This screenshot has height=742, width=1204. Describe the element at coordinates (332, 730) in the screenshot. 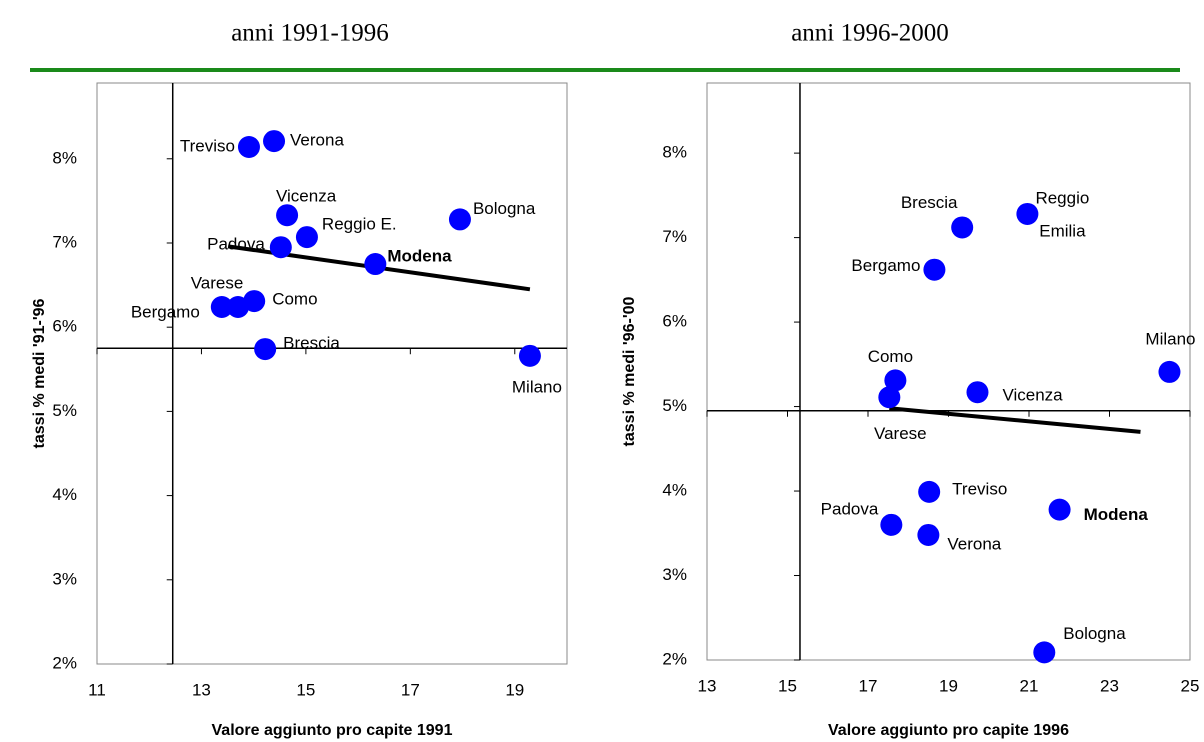

I see `x-axis-title: Valore aggiunto pro capite 1991` at that location.